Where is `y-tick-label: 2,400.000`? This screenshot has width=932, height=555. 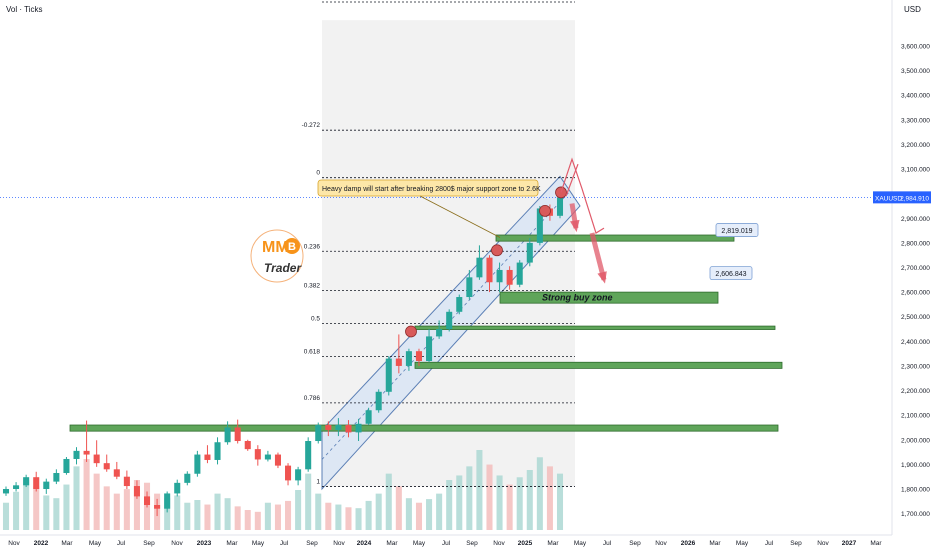
y-tick-label: 2,400.000 is located at coordinates (915, 342).